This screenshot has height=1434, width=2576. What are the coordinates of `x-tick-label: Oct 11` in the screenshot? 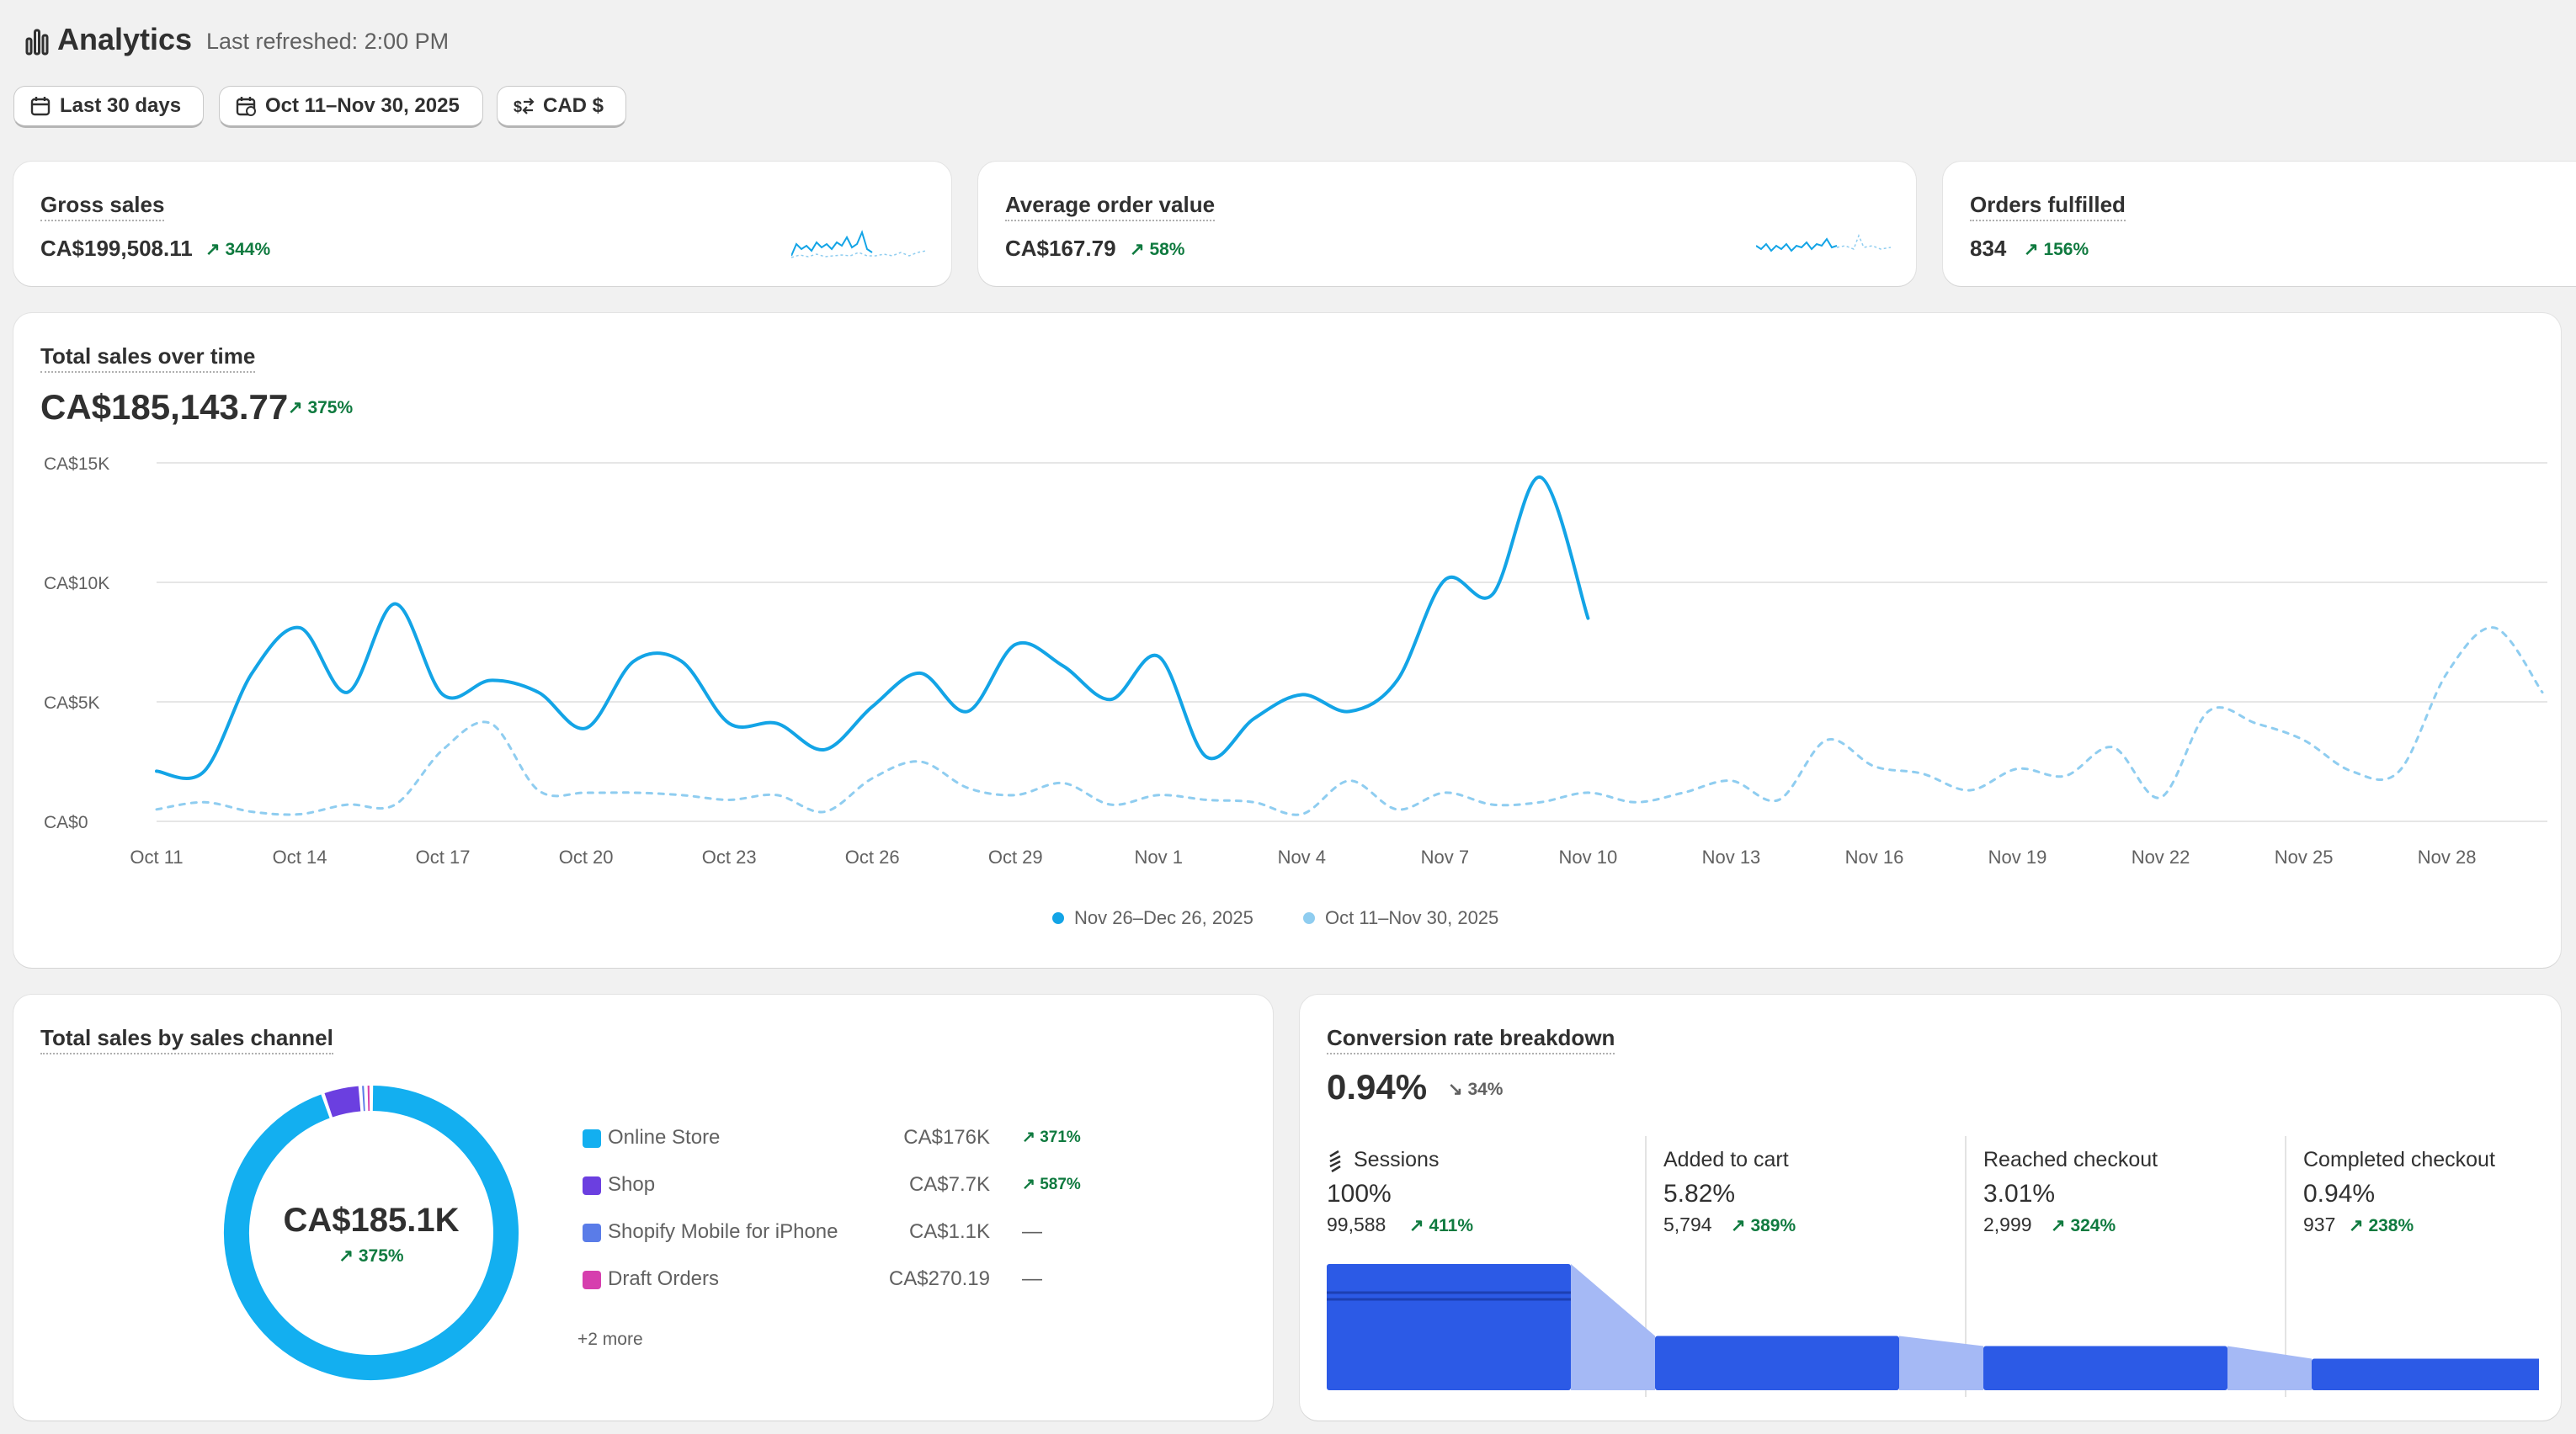 It's located at (156, 857).